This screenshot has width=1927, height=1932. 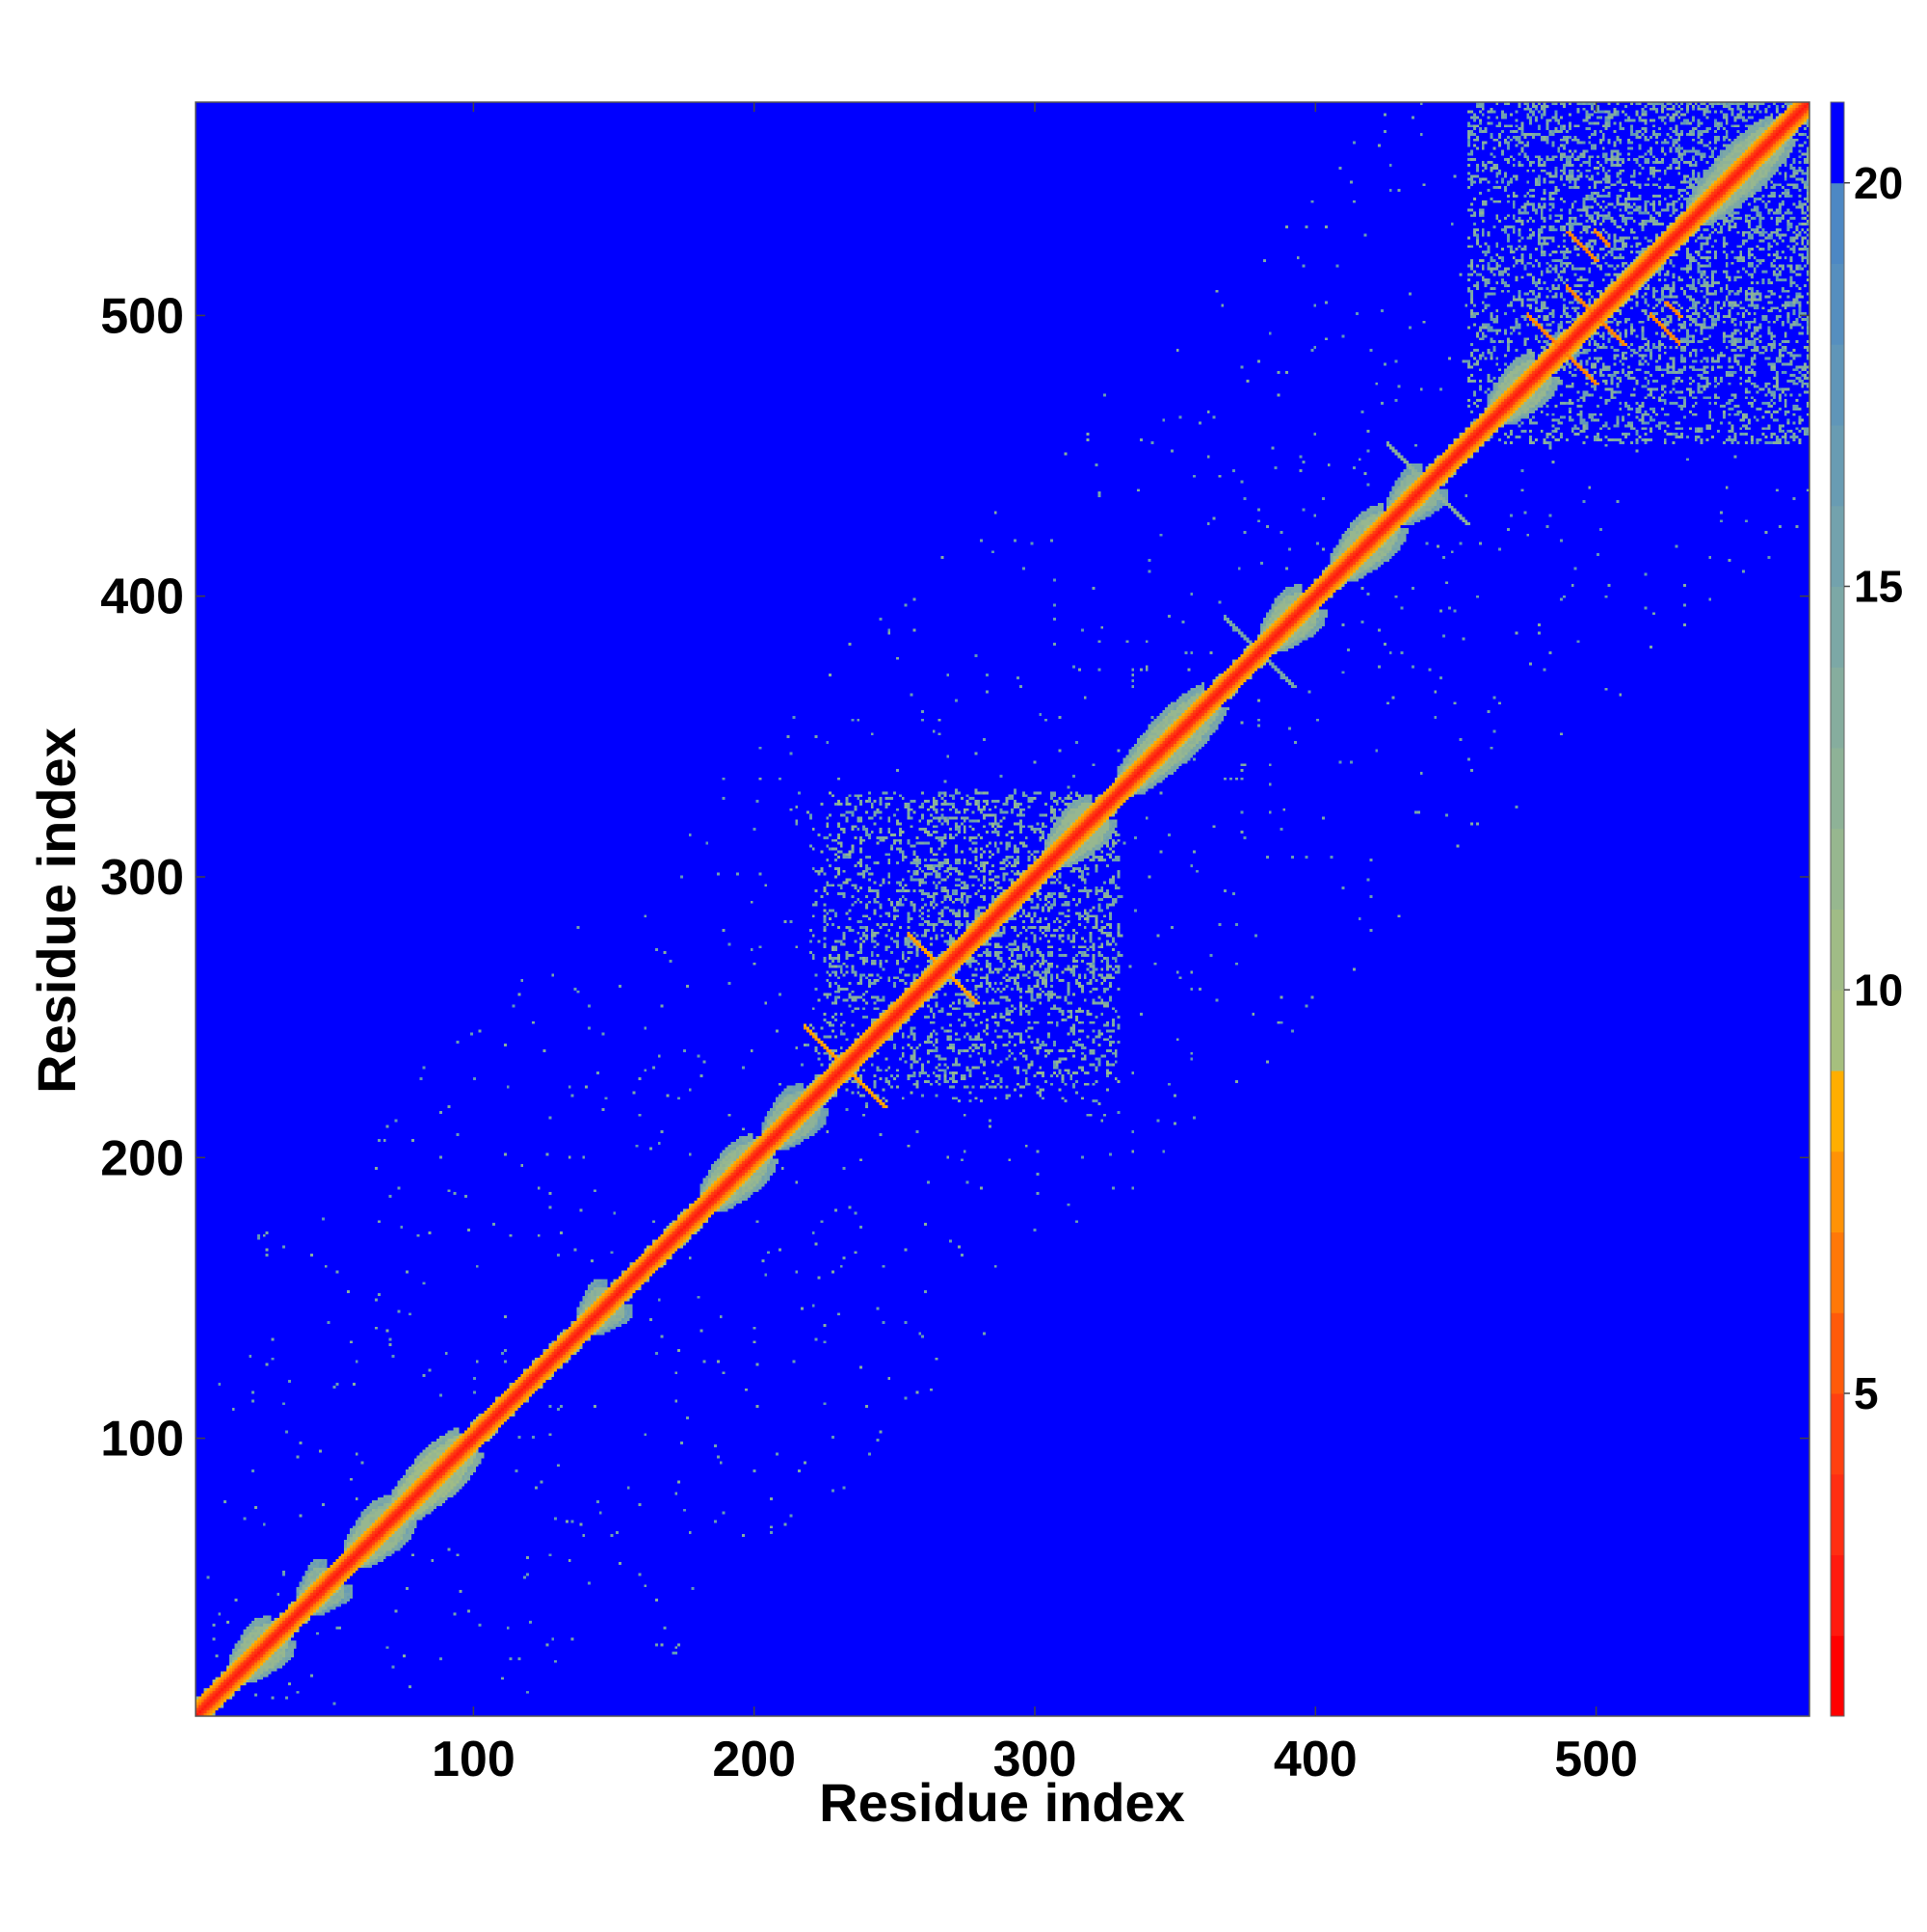 What do you see at coordinates (1878, 587) in the screenshot?
I see `colorbar-tick-label: 15` at bounding box center [1878, 587].